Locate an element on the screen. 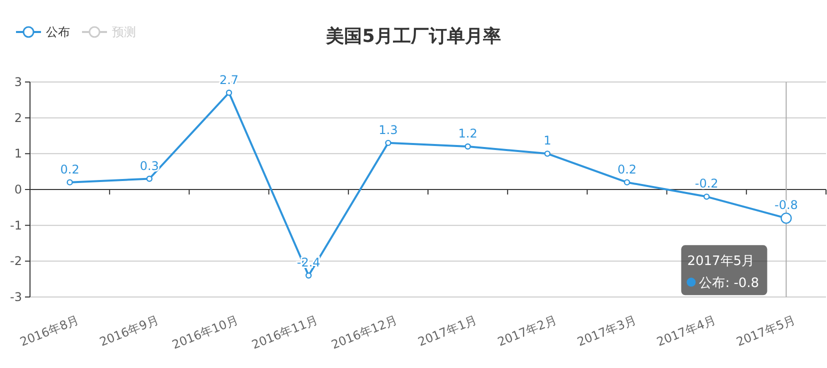 The width and height of the screenshot is (827, 368). data-label: 1 is located at coordinates (548, 141).